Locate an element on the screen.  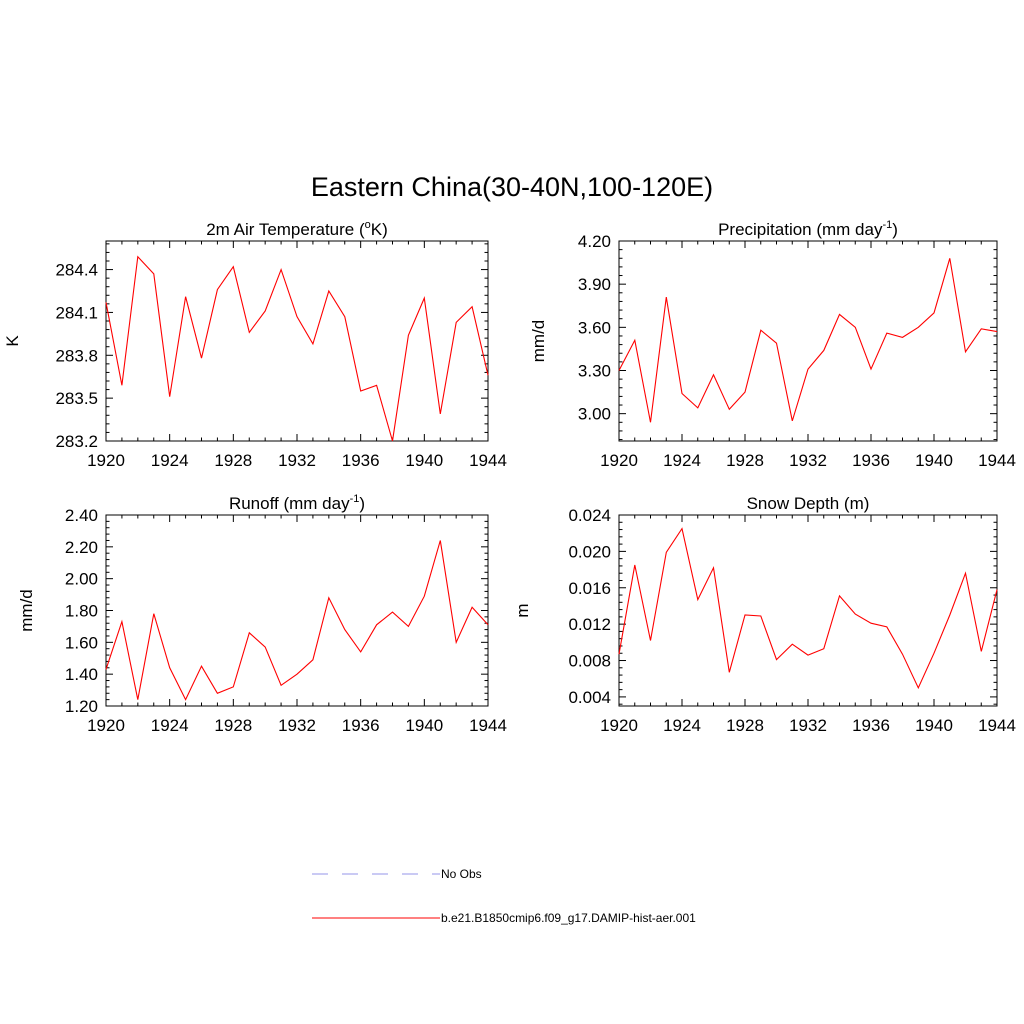
y-tick-label: 3.90 is located at coordinates (594, 284).